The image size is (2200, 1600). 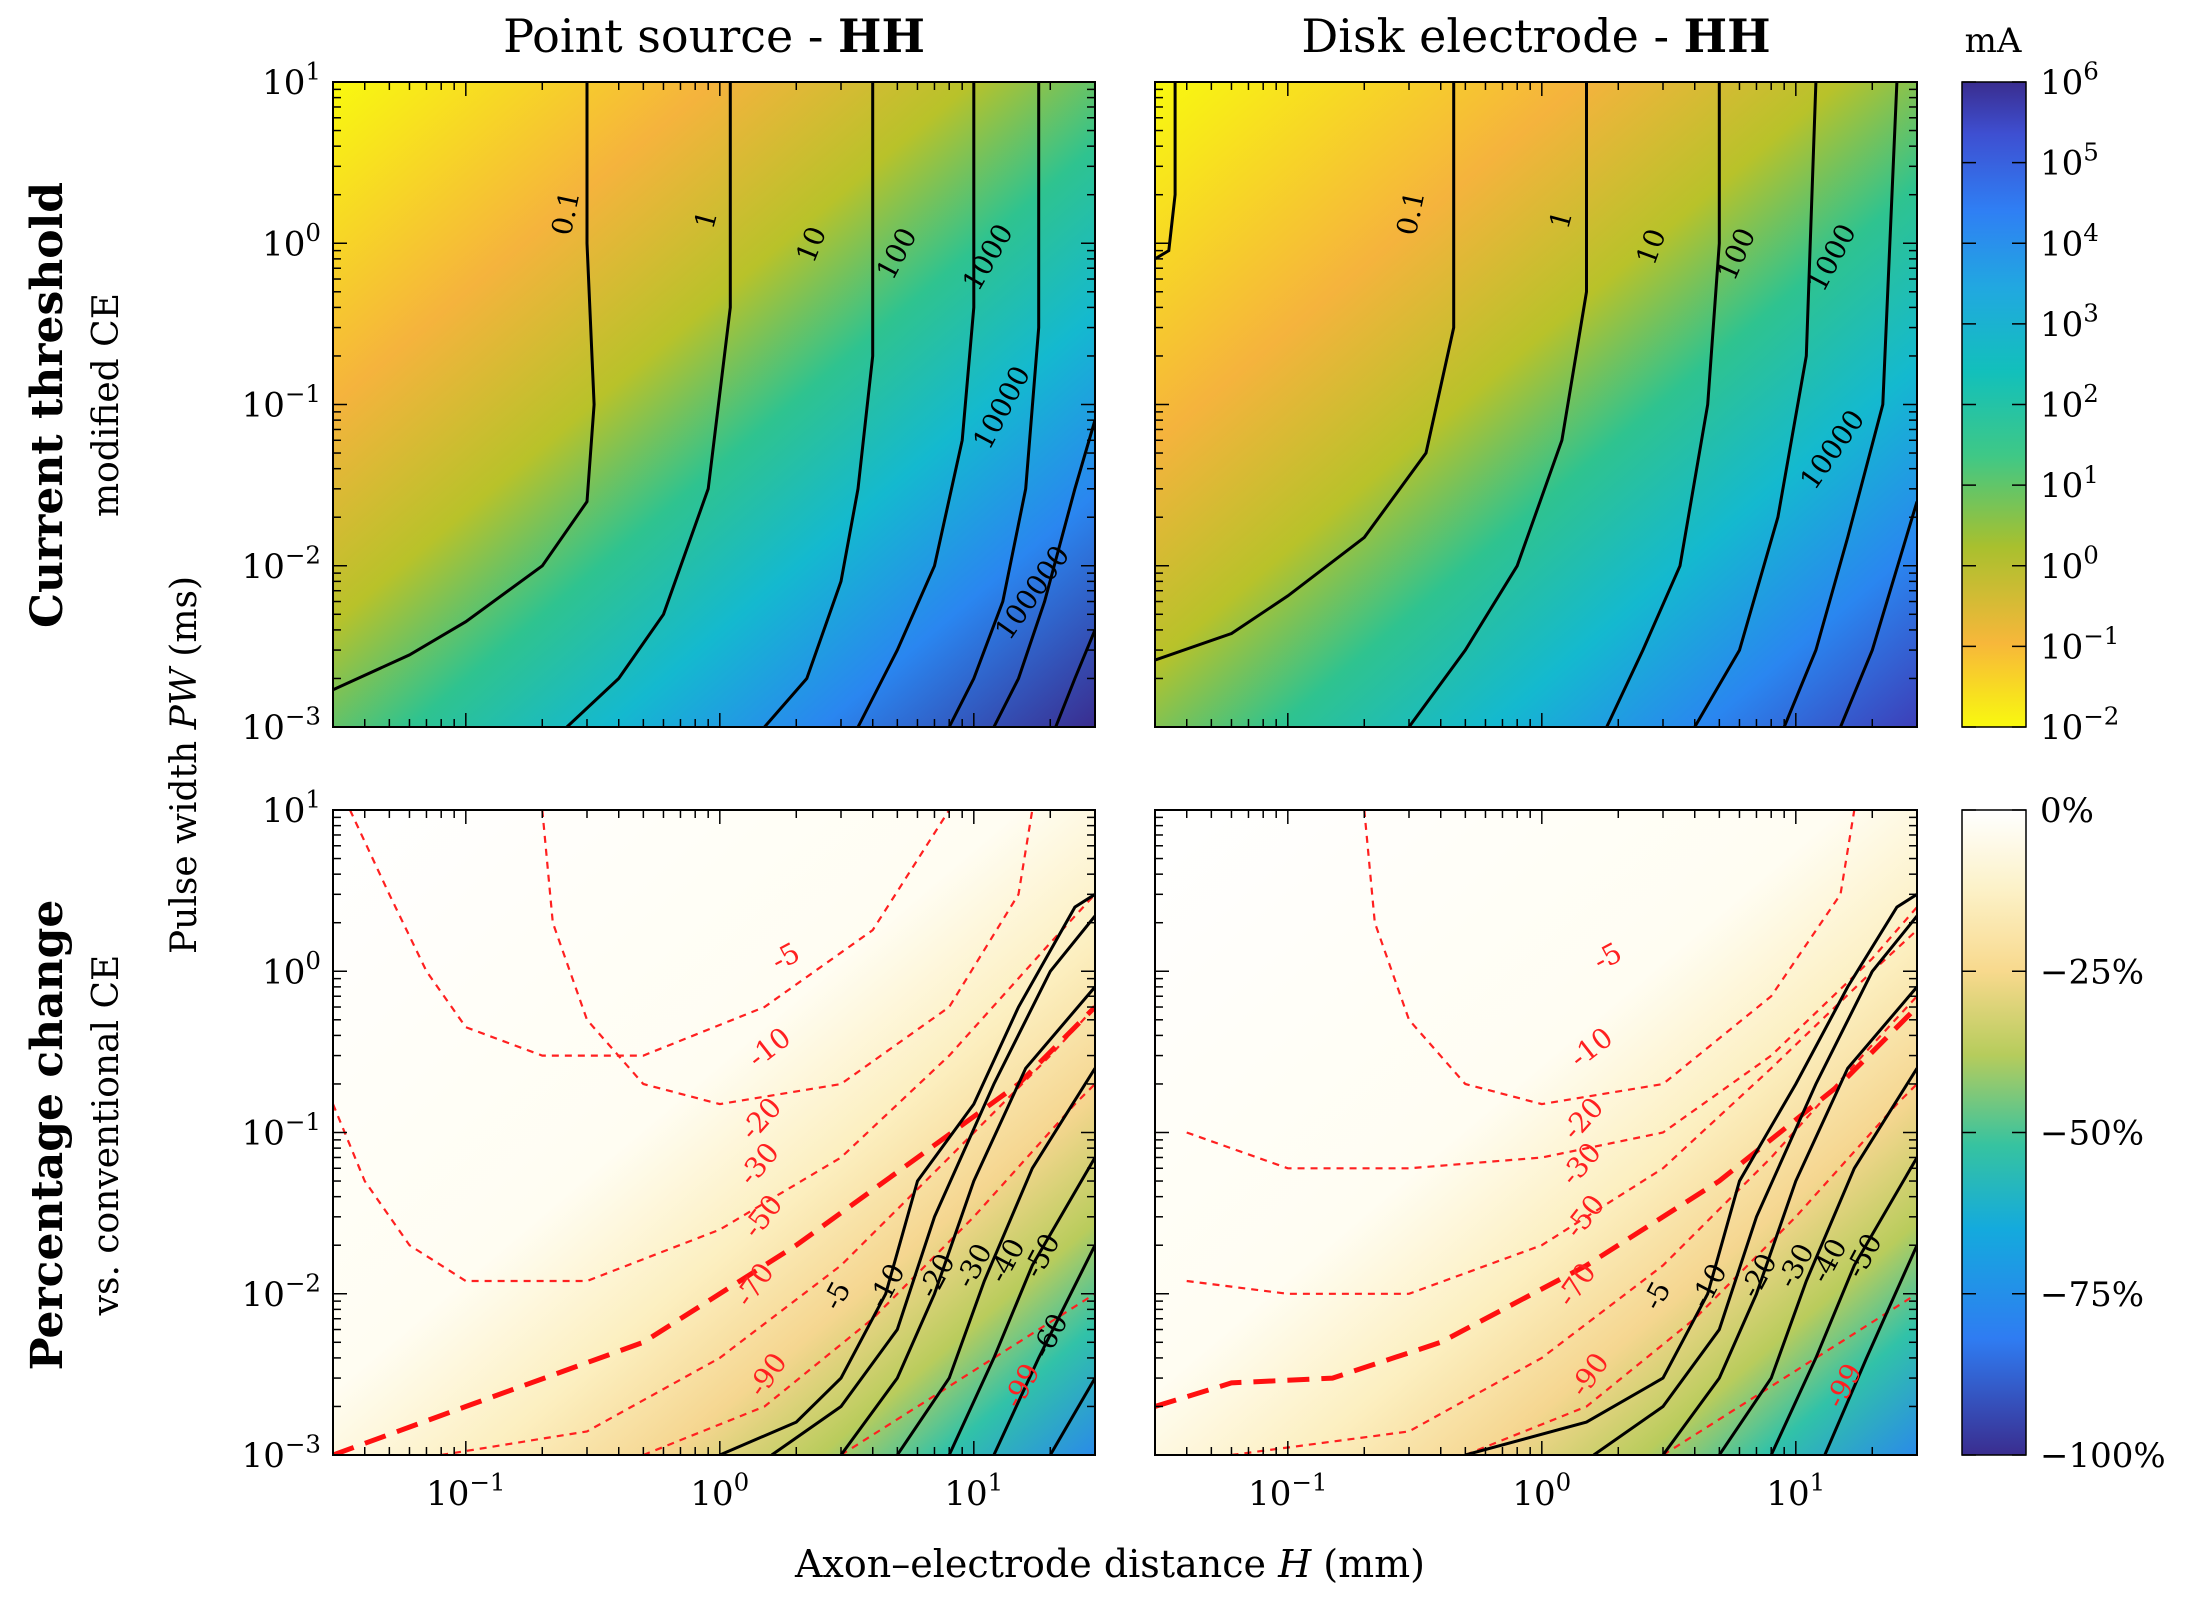 I want to click on y-axis-label-text: Pulse width PW (ms), so click(x=184, y=765).